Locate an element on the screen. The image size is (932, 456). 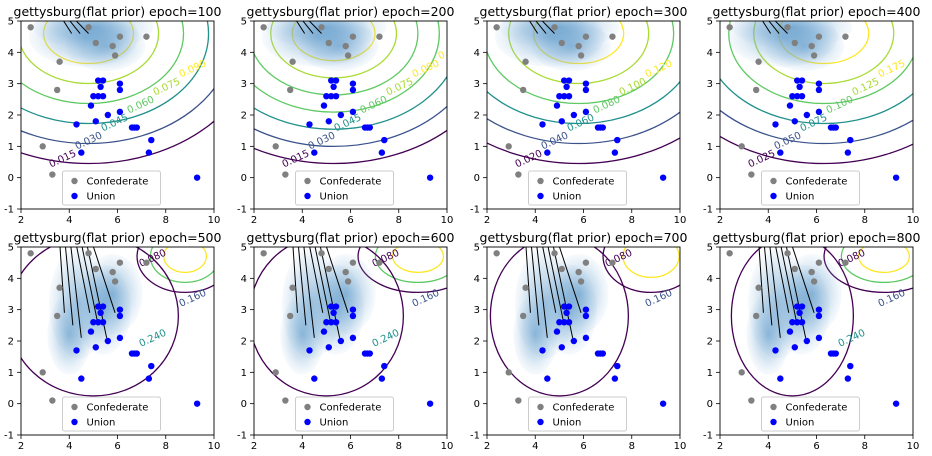
x-tick-label: 2 is located at coordinates (487, 220).